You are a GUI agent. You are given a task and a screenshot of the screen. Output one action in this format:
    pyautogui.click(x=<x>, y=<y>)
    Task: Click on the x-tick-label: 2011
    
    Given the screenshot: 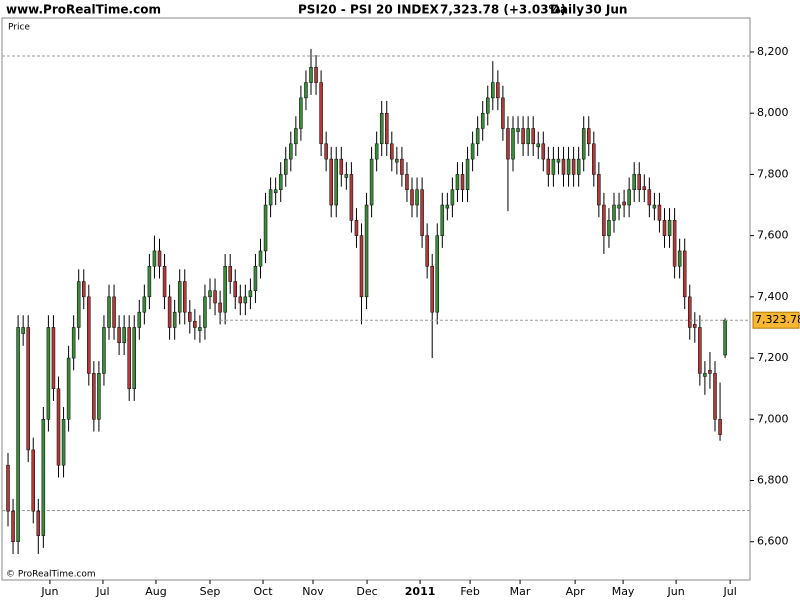 What is the action you would take?
    pyautogui.click(x=420, y=591)
    